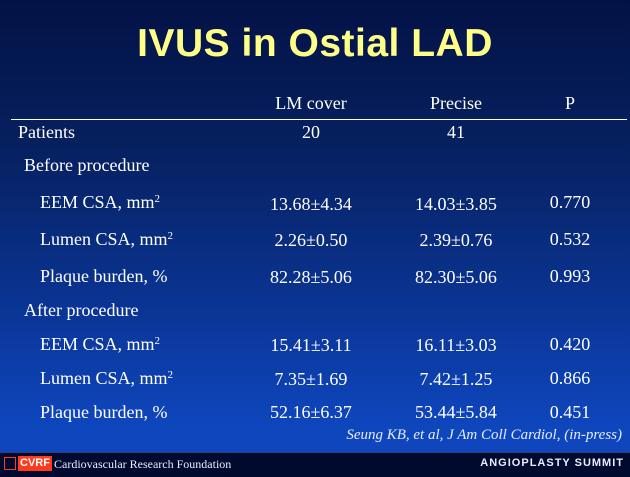 Image resolution: width=630 pixels, height=477 pixels. I want to click on row-label-eem-csa-before: EEM CSA, mm2, so click(100, 202).